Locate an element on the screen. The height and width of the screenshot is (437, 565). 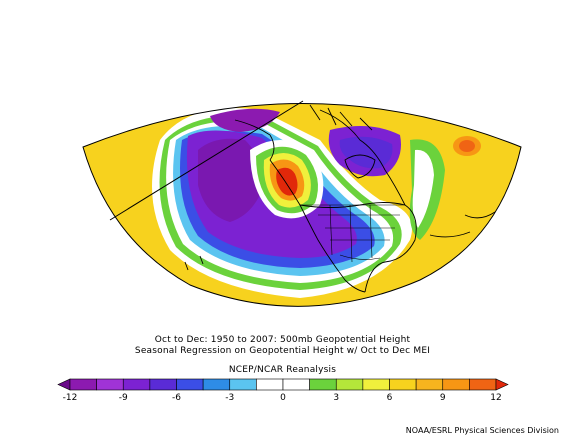
colorbar-tick-label: 0 is located at coordinates (283, 398).